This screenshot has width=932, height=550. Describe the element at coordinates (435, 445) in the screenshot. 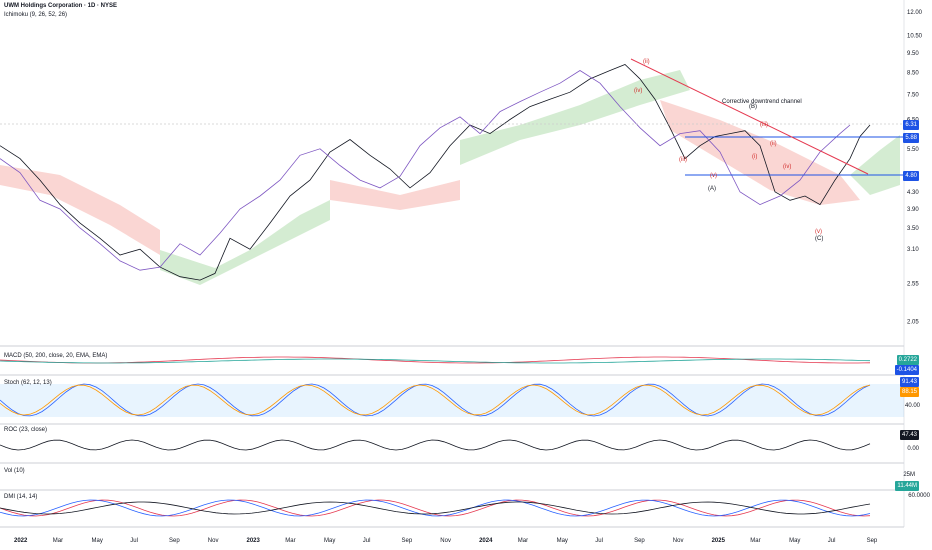

I see `roc-line` at that location.